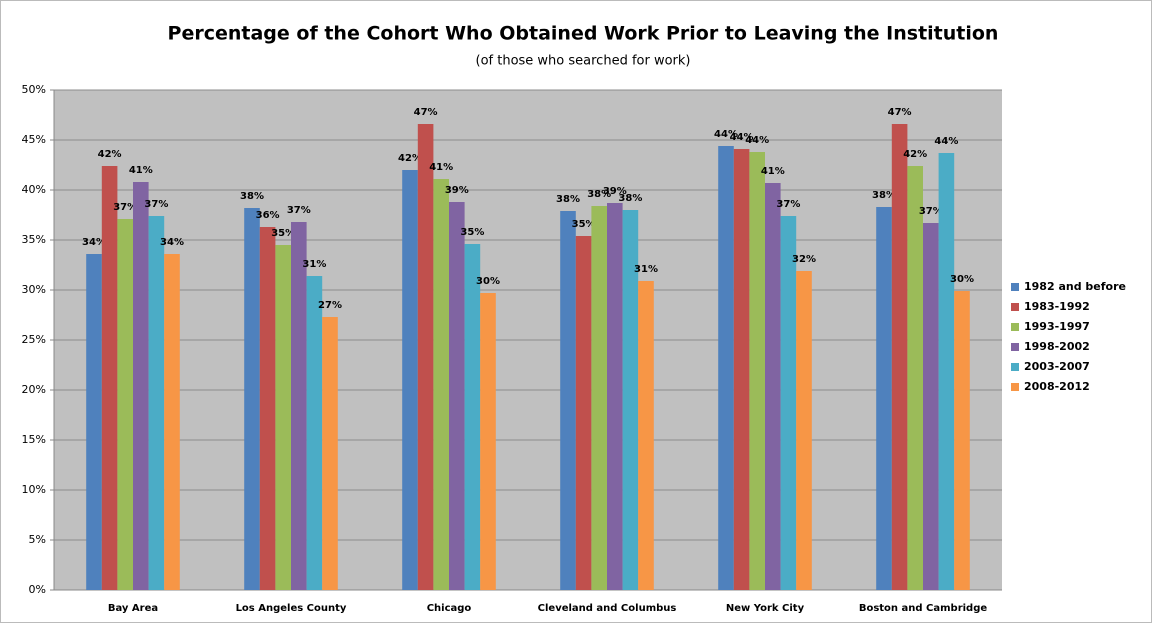 Image resolution: width=1153 pixels, height=624 pixels. I want to click on y-tick-label: 30%, so click(34, 289).